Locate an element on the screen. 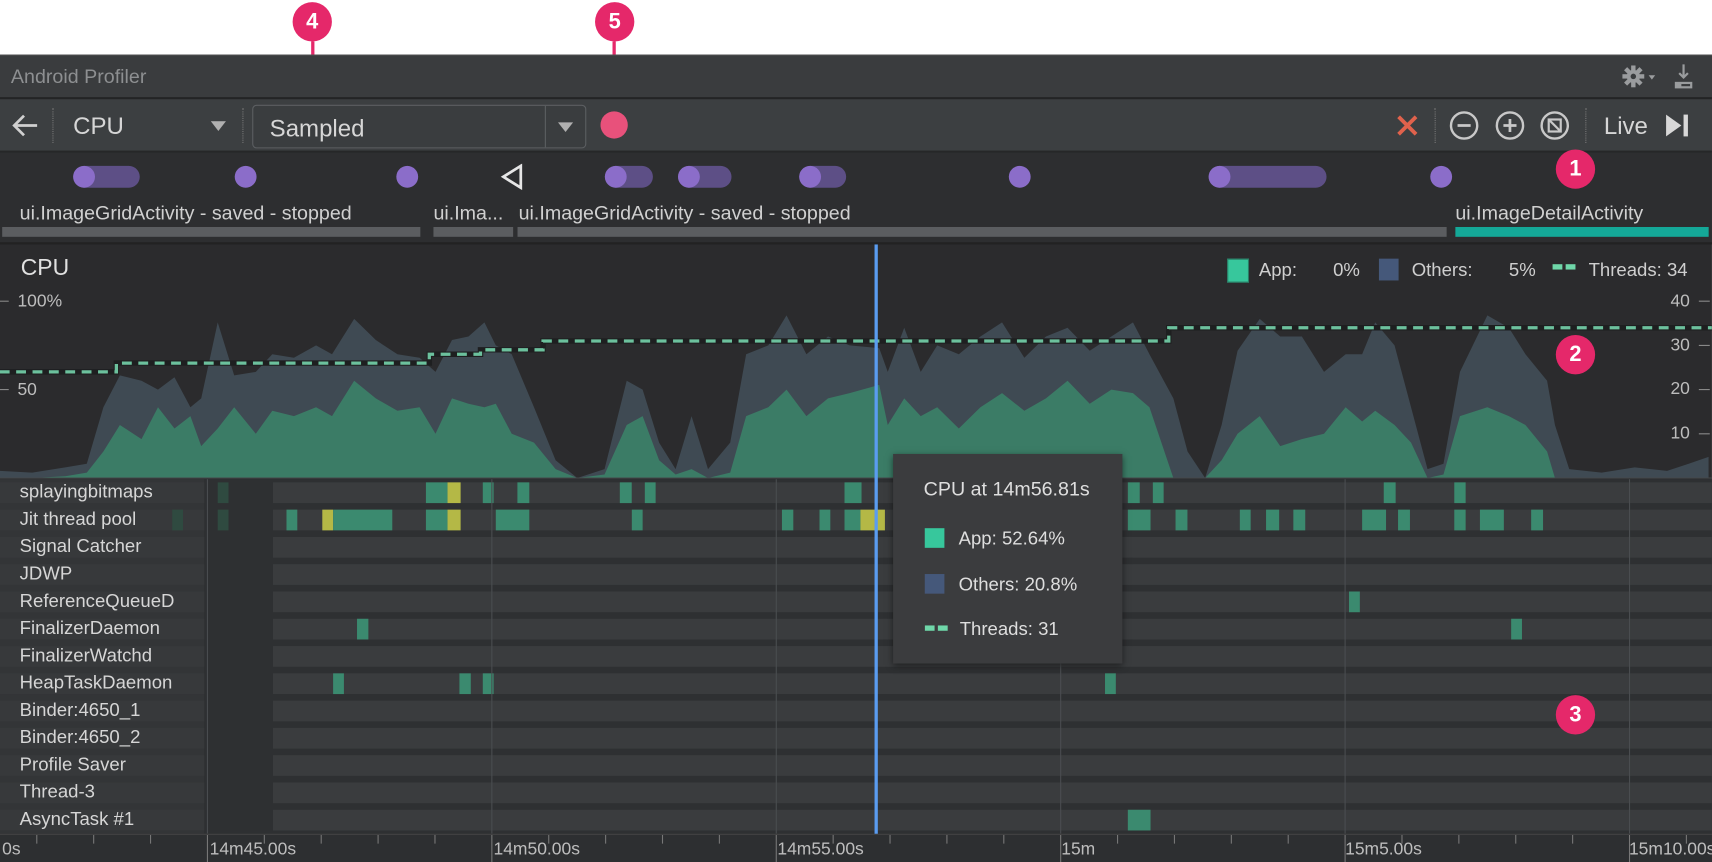 Image resolution: width=1712 pixels, height=862 pixels. threads-count-line is located at coordinates (856, 350).